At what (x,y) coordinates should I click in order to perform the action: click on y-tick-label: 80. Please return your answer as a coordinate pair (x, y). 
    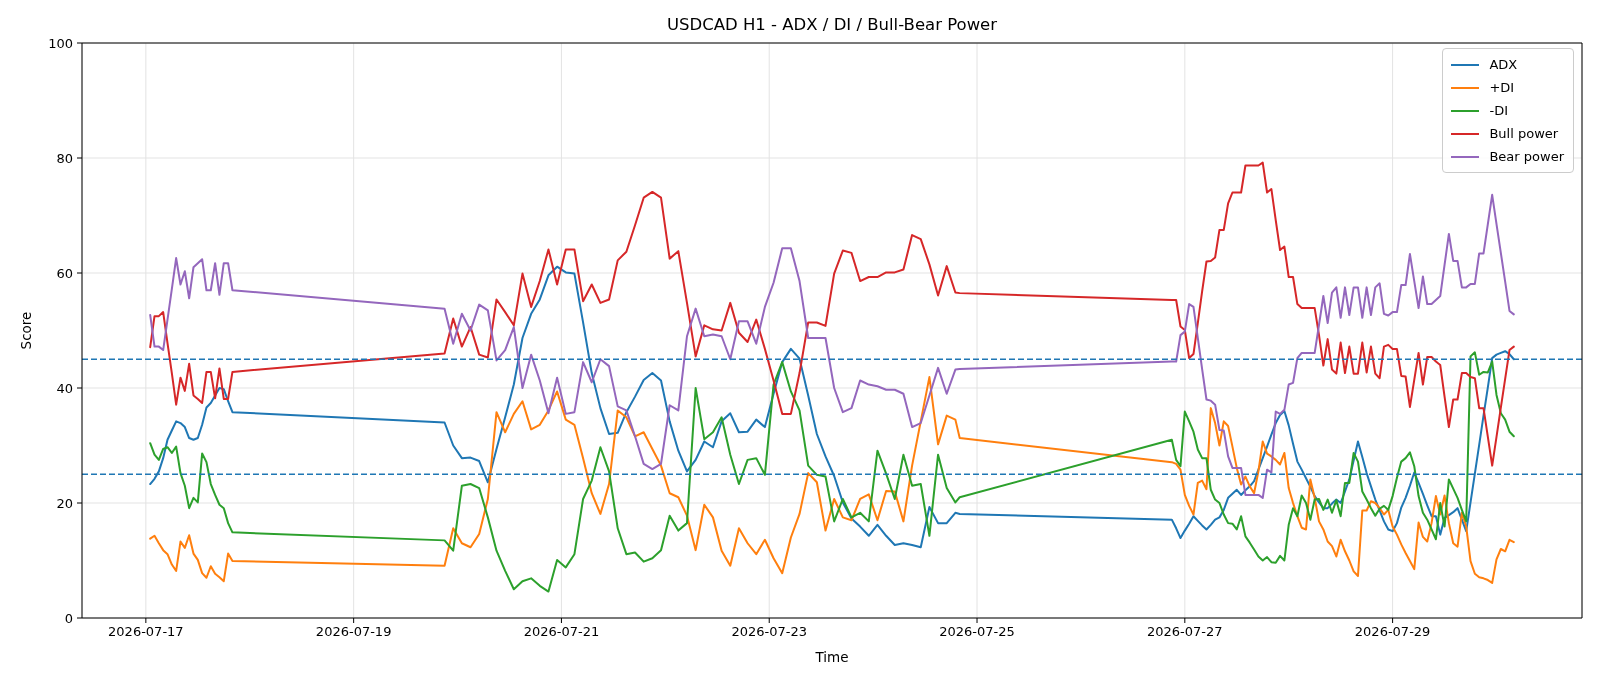
    Looking at the image, I should click on (64, 158).